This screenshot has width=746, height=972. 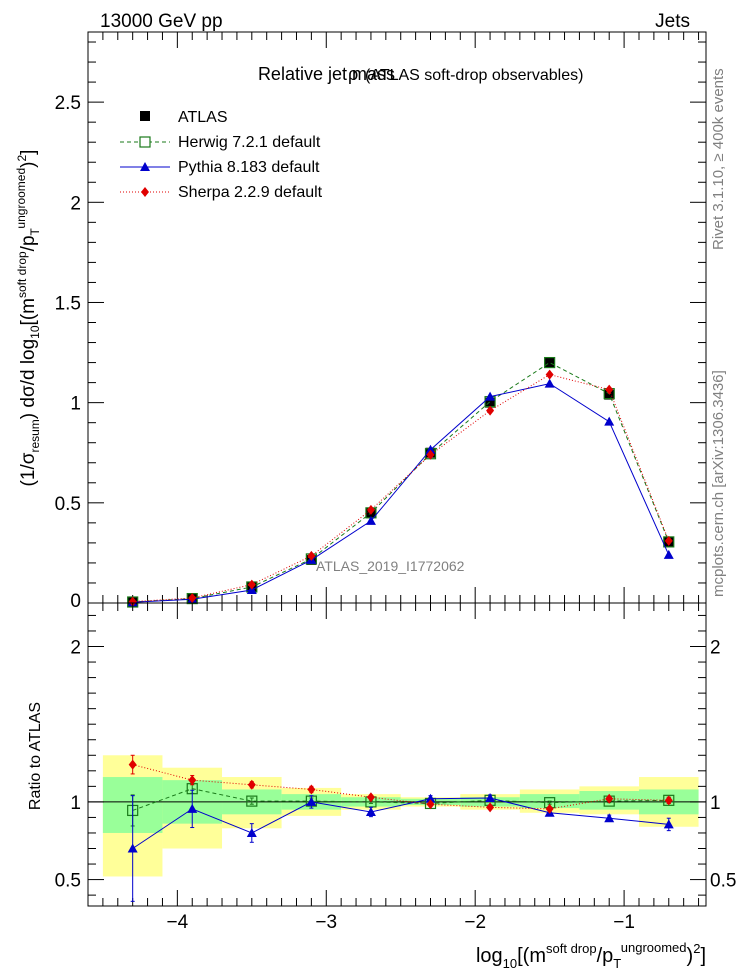 I want to click on chart-subtitle: (ATLAS soft-drop observables), so click(x=474, y=75).